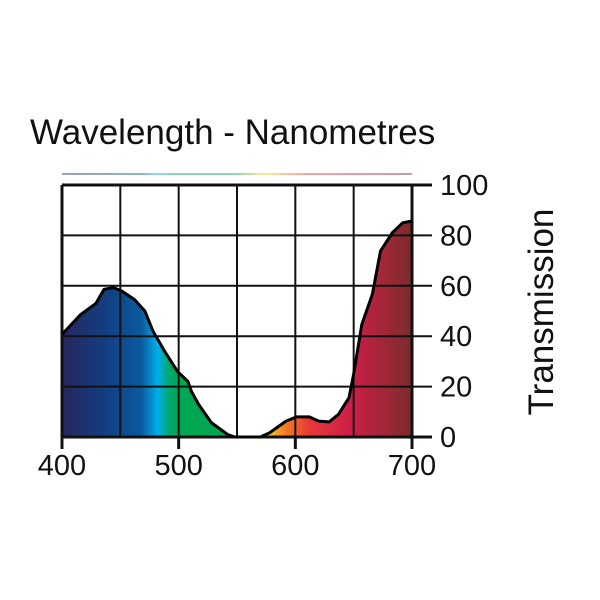 The width and height of the screenshot is (600, 600). What do you see at coordinates (237, 174) in the screenshot?
I see `spectrum-strip` at bounding box center [237, 174].